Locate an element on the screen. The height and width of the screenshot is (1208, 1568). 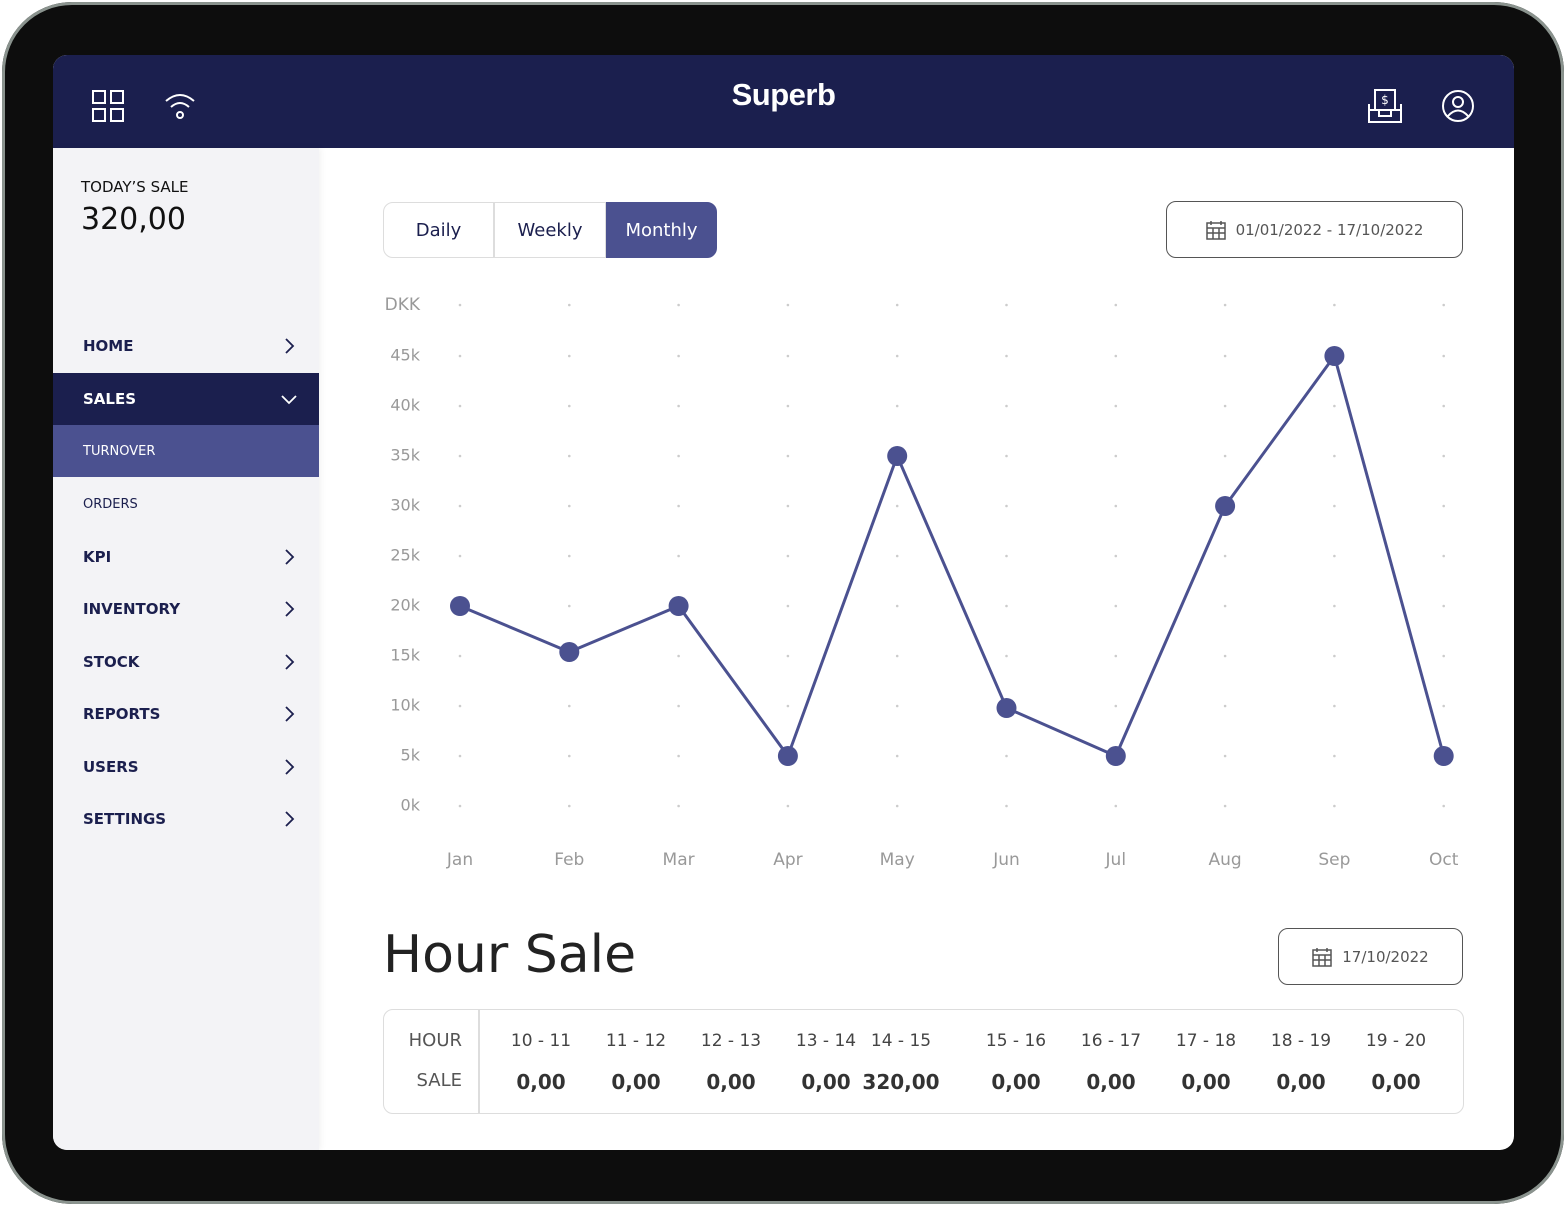
hour: 18 - 19 is located at coordinates (1301, 1041).